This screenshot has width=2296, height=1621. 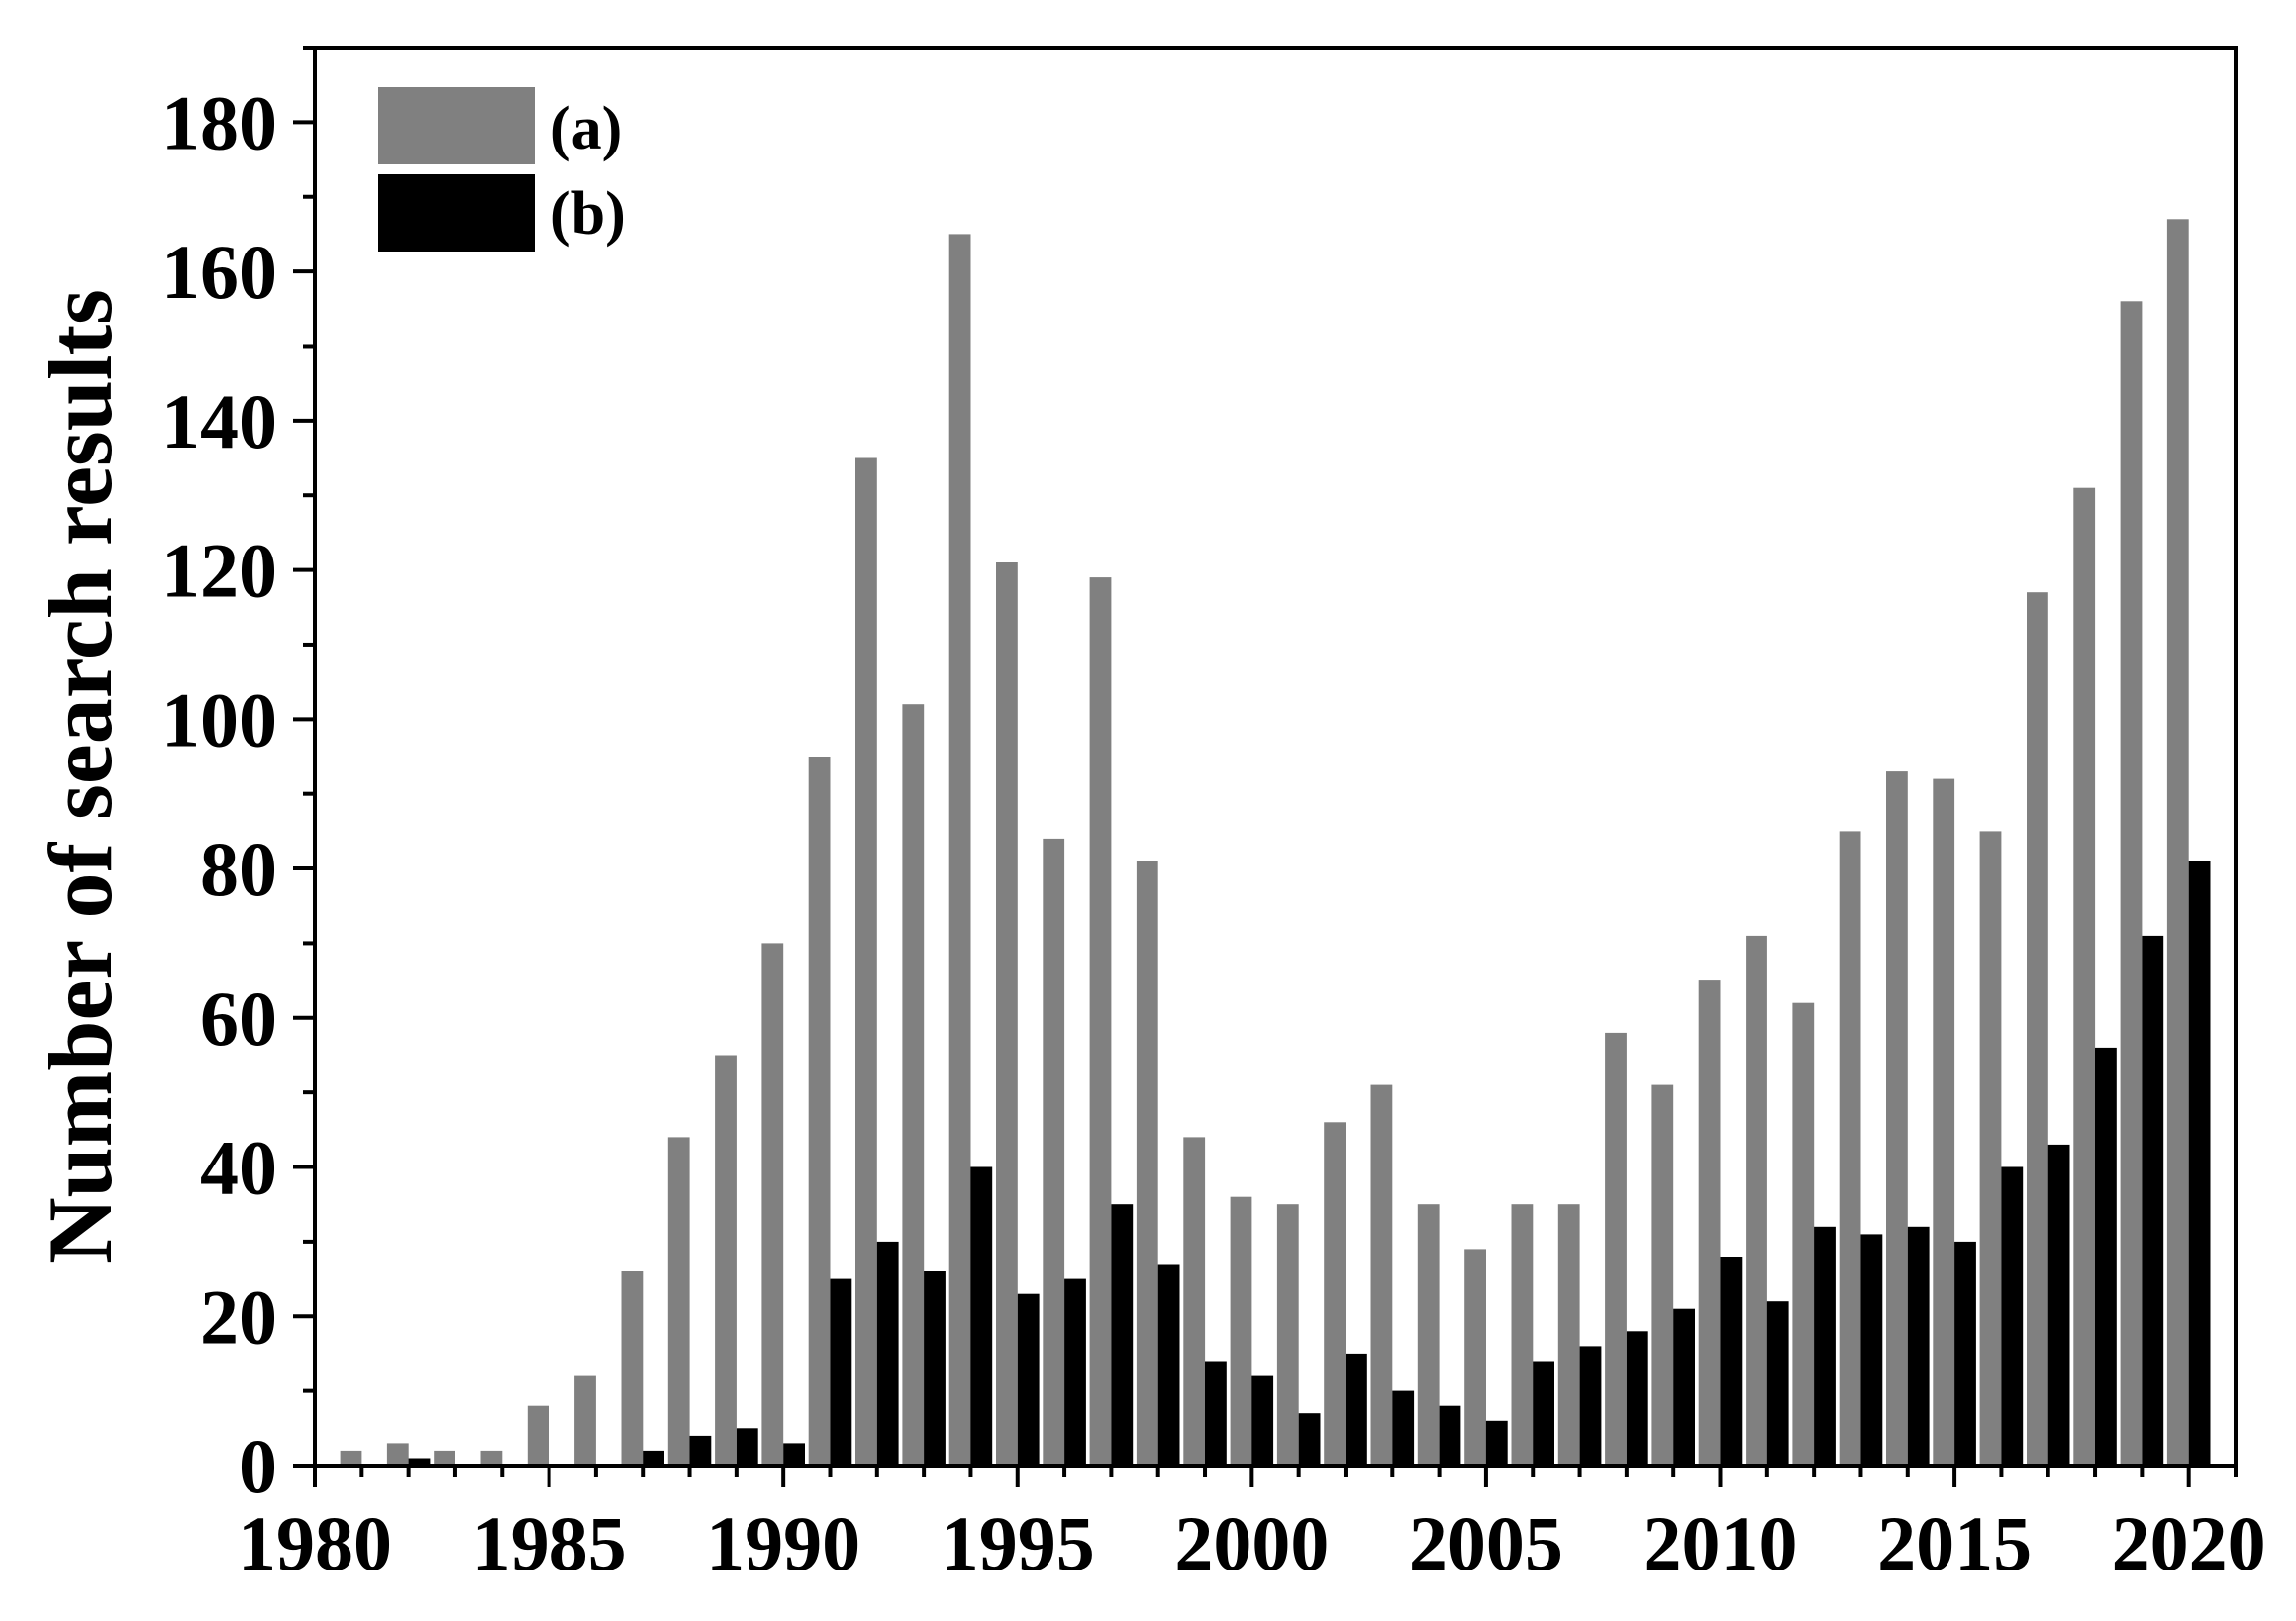 I want to click on bar-b-2011, so click(x=1777, y=1383).